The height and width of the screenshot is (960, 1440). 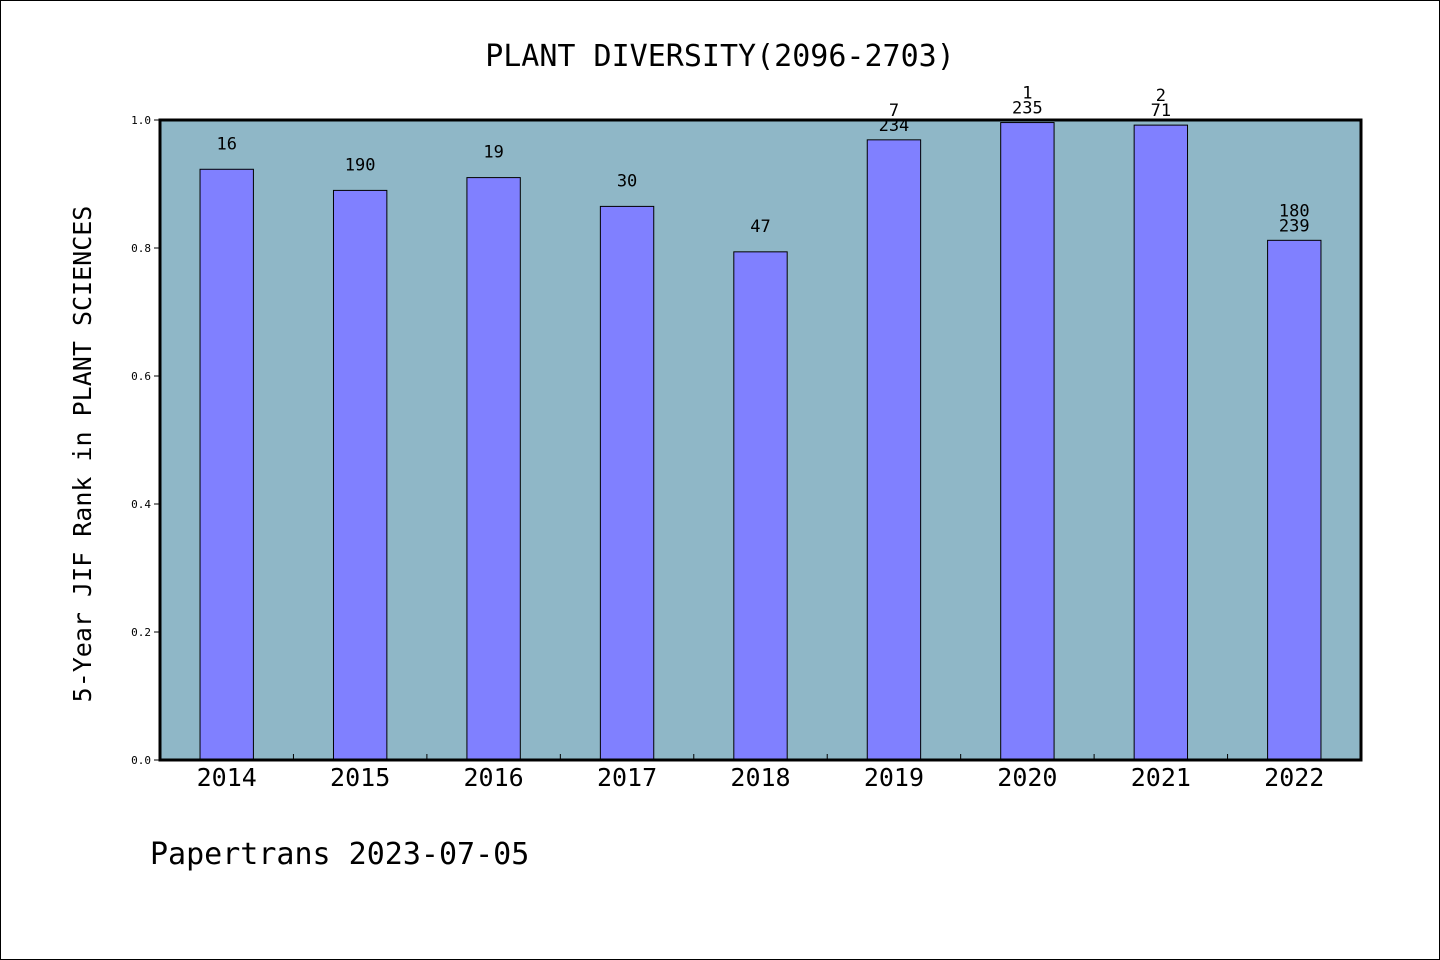 What do you see at coordinates (1161, 96) in the screenshot?
I see `bar-value-label: 2` at bounding box center [1161, 96].